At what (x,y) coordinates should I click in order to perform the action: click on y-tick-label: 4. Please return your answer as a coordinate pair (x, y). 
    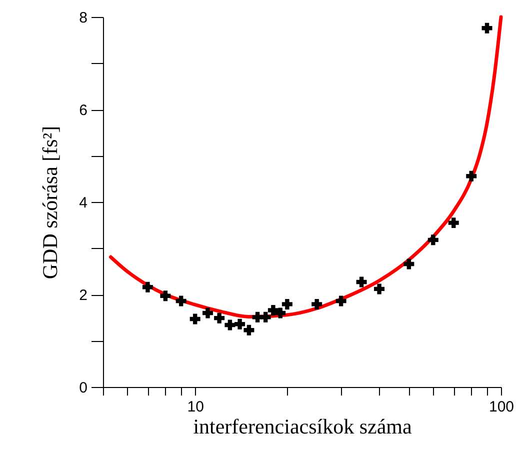
    Looking at the image, I should click on (83, 203).